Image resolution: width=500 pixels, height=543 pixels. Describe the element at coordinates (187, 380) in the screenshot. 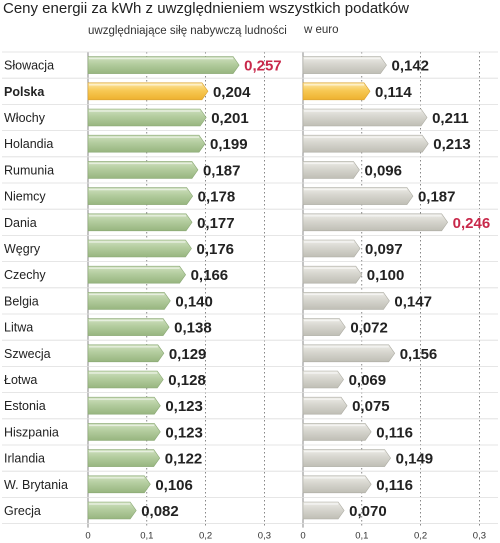

I see `value-label: 0,128` at that location.